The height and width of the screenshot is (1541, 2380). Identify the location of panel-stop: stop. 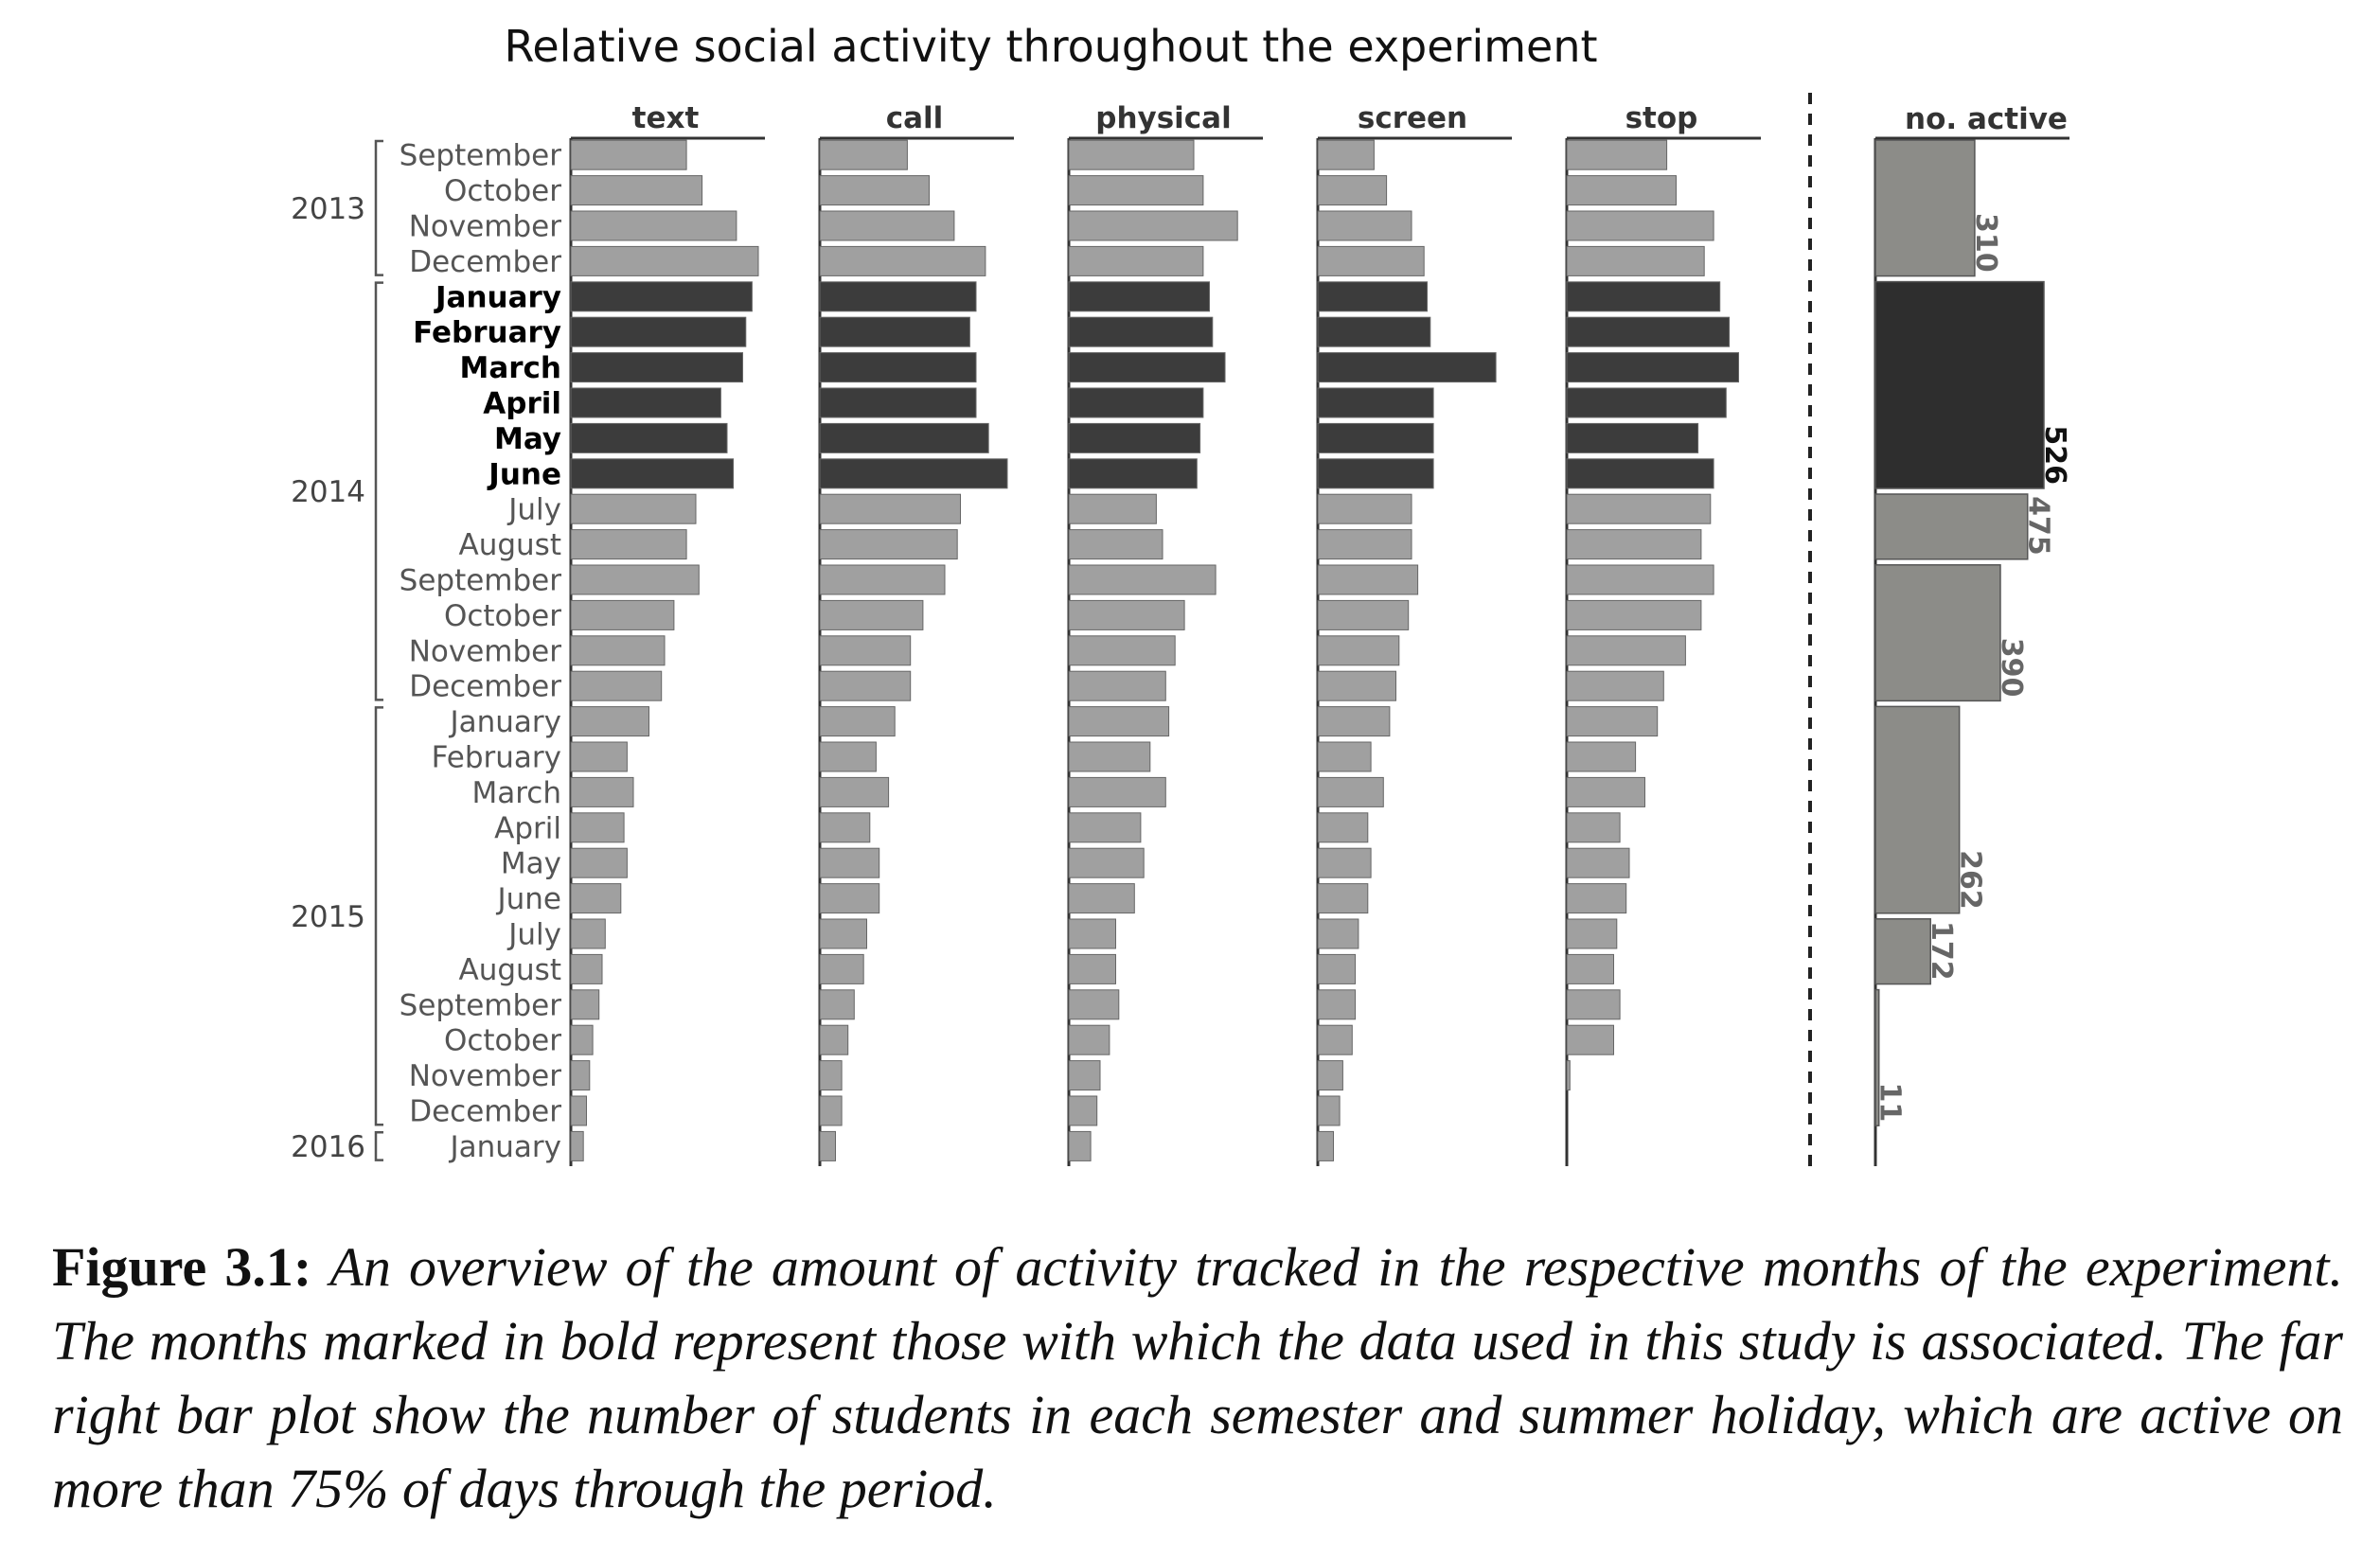
(1663, 633).